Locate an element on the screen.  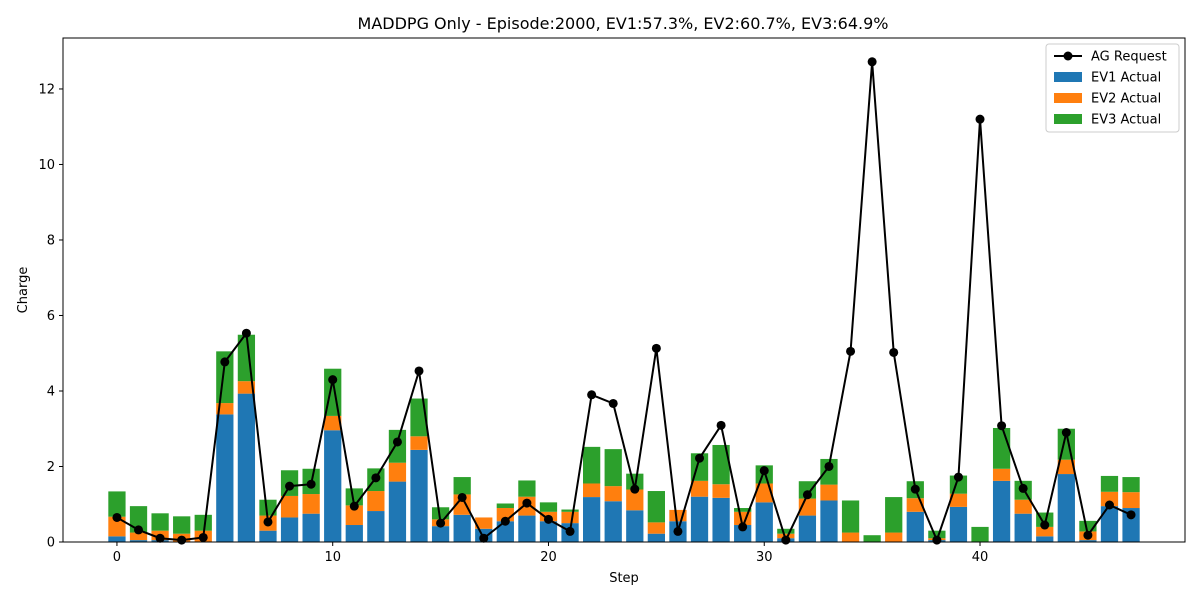
y-axis: 0 2 4 6 8 10 12 is located at coordinates (50, 316).